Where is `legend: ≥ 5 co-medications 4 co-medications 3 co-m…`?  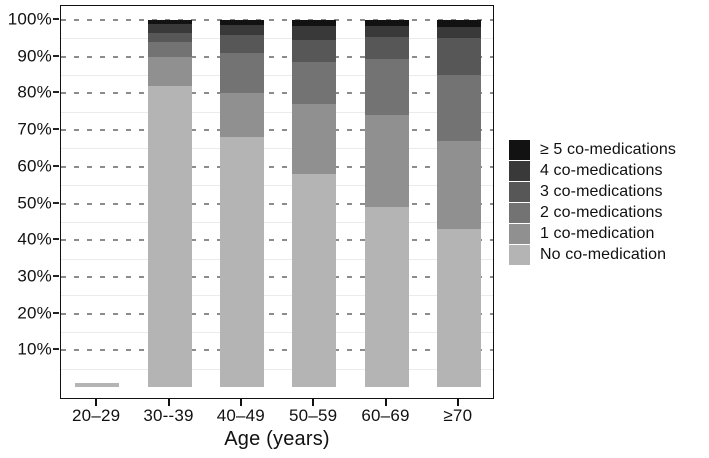 legend: ≥ 5 co-medications 4 co-medications 3 co-m… is located at coordinates (592, 202).